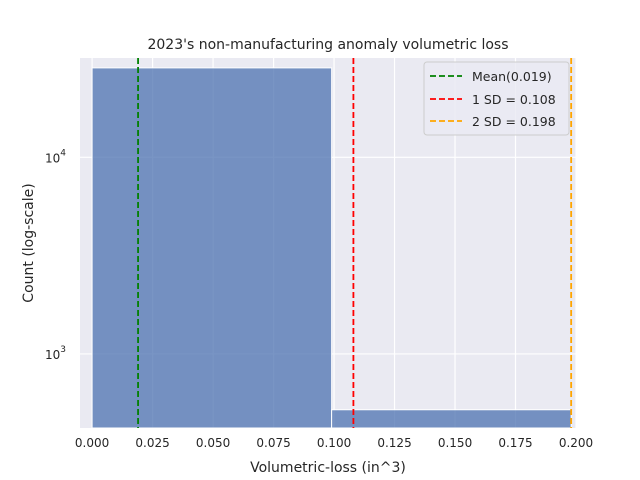 This screenshot has height=480, width=640. Describe the element at coordinates (55, 353) in the screenshot. I see `y-tick-label: 10³` at that location.